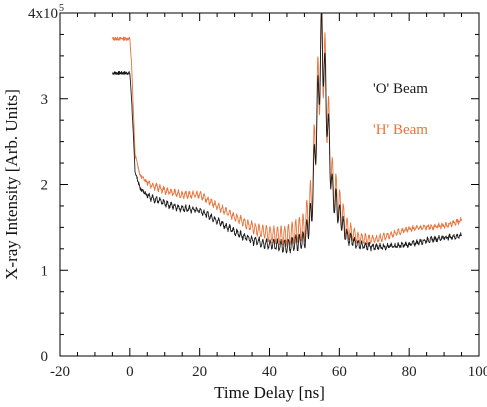 This screenshot has height=407, width=487. What do you see at coordinates (130, 372) in the screenshot?
I see `x-tick-label: 0` at bounding box center [130, 372].